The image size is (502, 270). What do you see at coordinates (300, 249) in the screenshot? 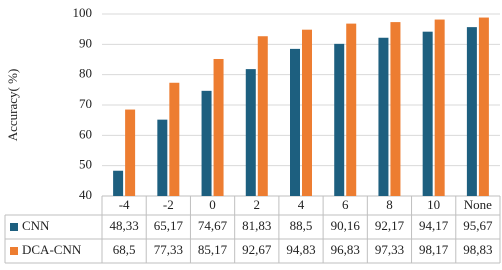
I see `table-cell: 94,83` at bounding box center [300, 249].